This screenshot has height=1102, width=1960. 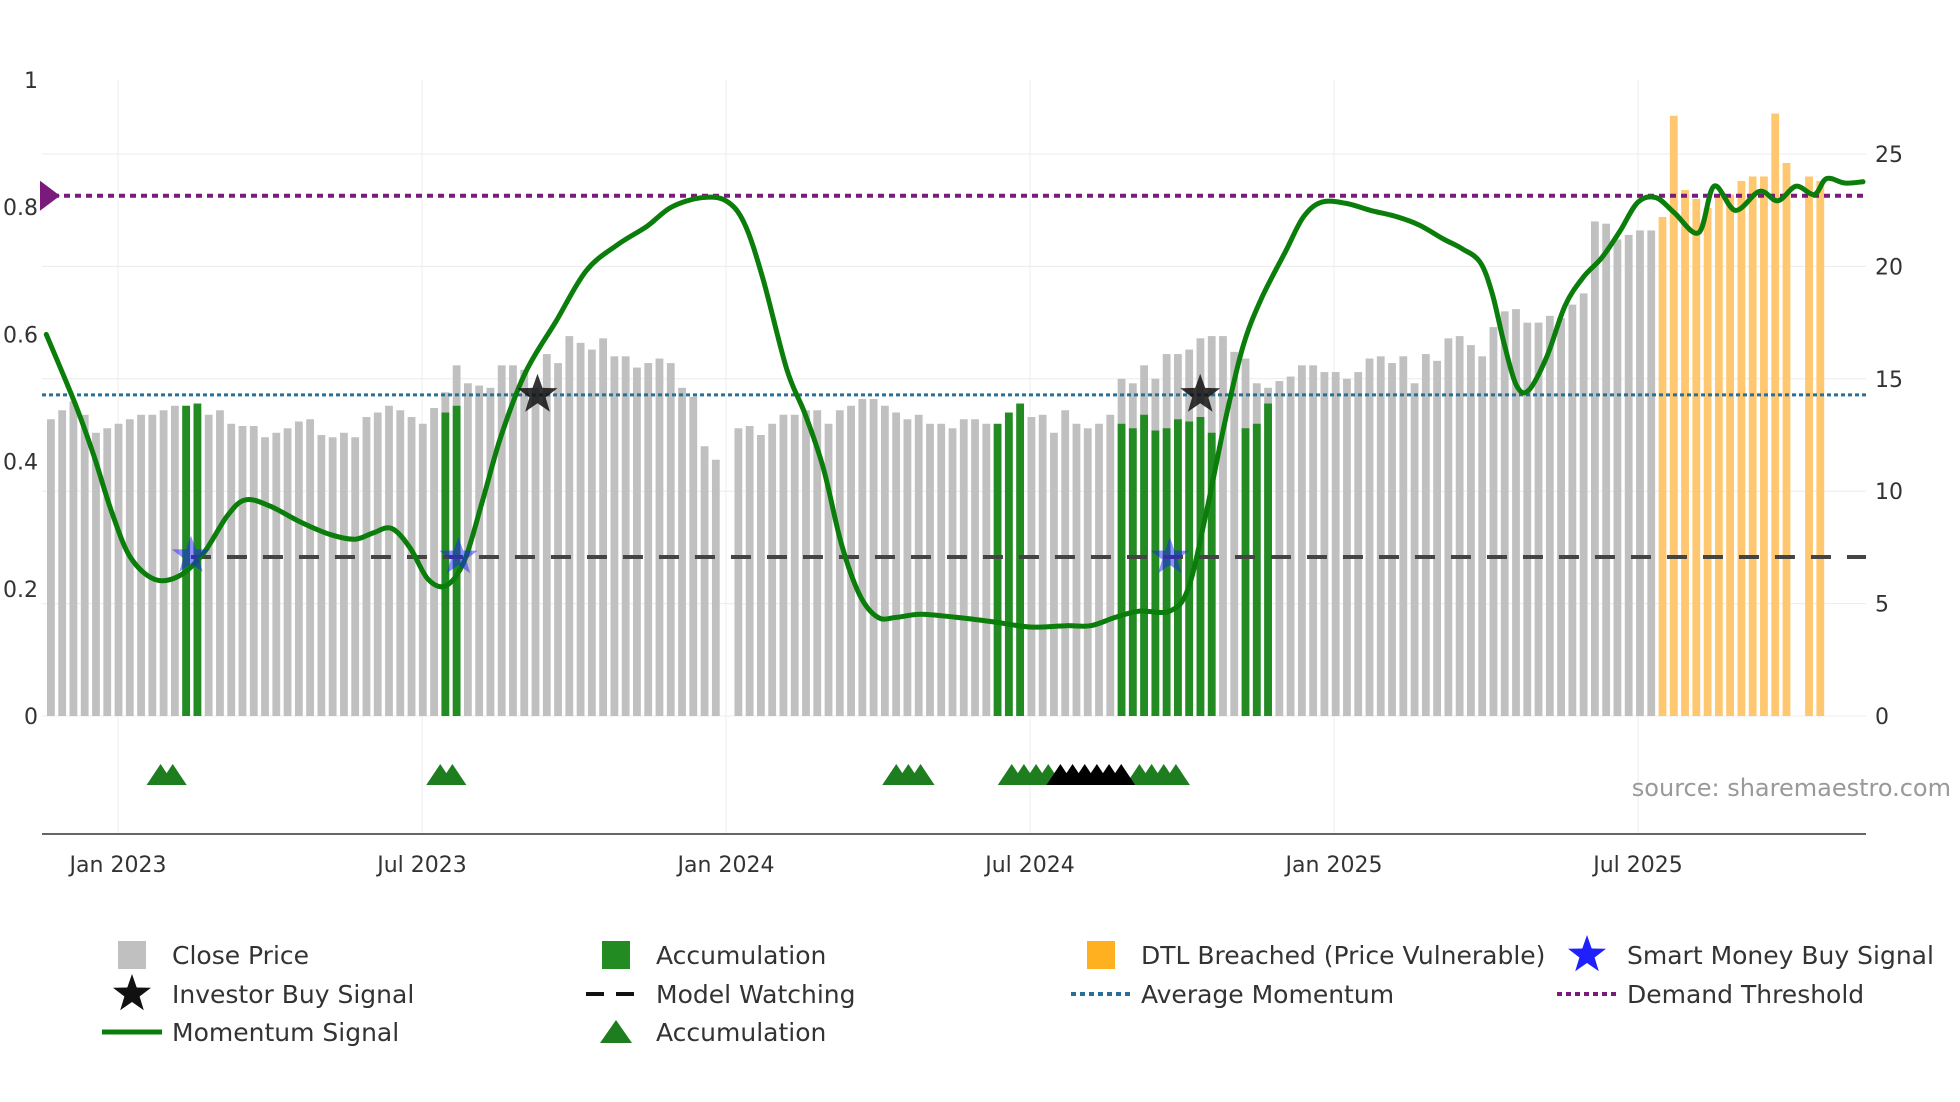 I want to click on x-tick-label: Jan 2024, so click(x=725, y=865).